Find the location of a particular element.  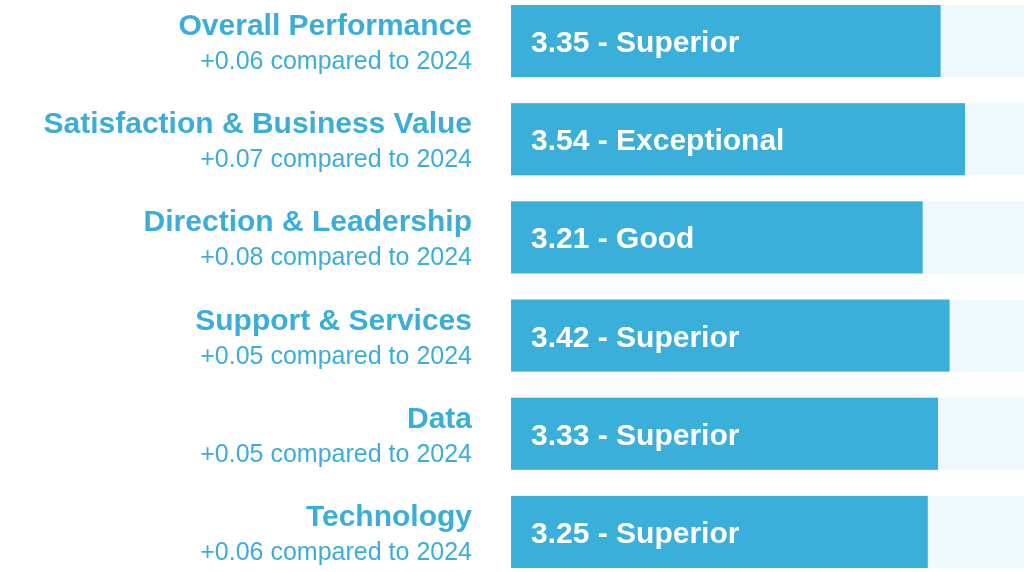

data-label: 3.33 - Superior is located at coordinates (635, 434).